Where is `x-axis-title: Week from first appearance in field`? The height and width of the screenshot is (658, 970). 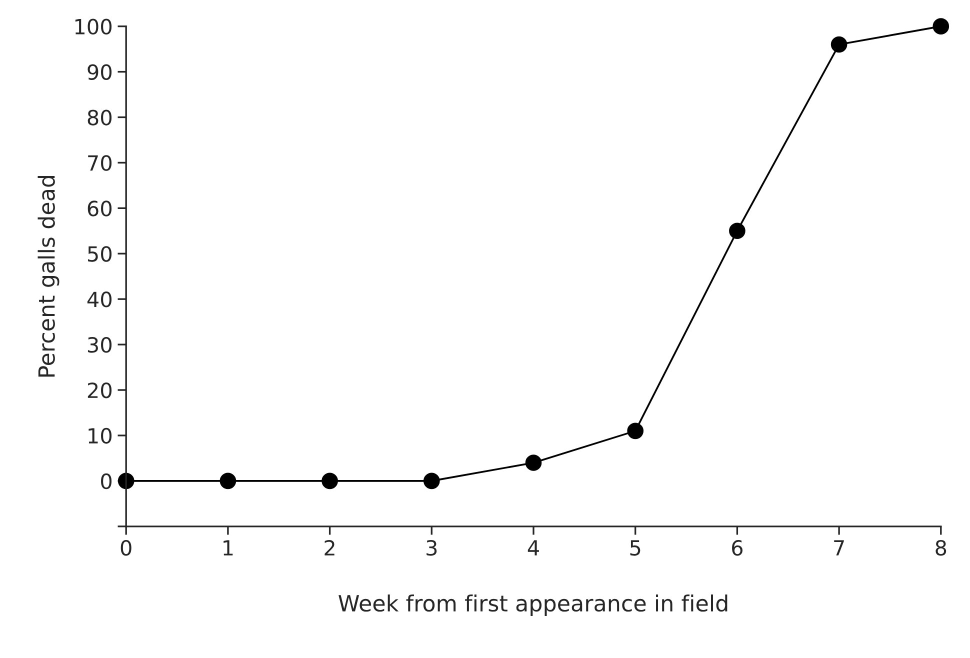
x-axis-title: Week from first appearance in field is located at coordinates (533, 605).